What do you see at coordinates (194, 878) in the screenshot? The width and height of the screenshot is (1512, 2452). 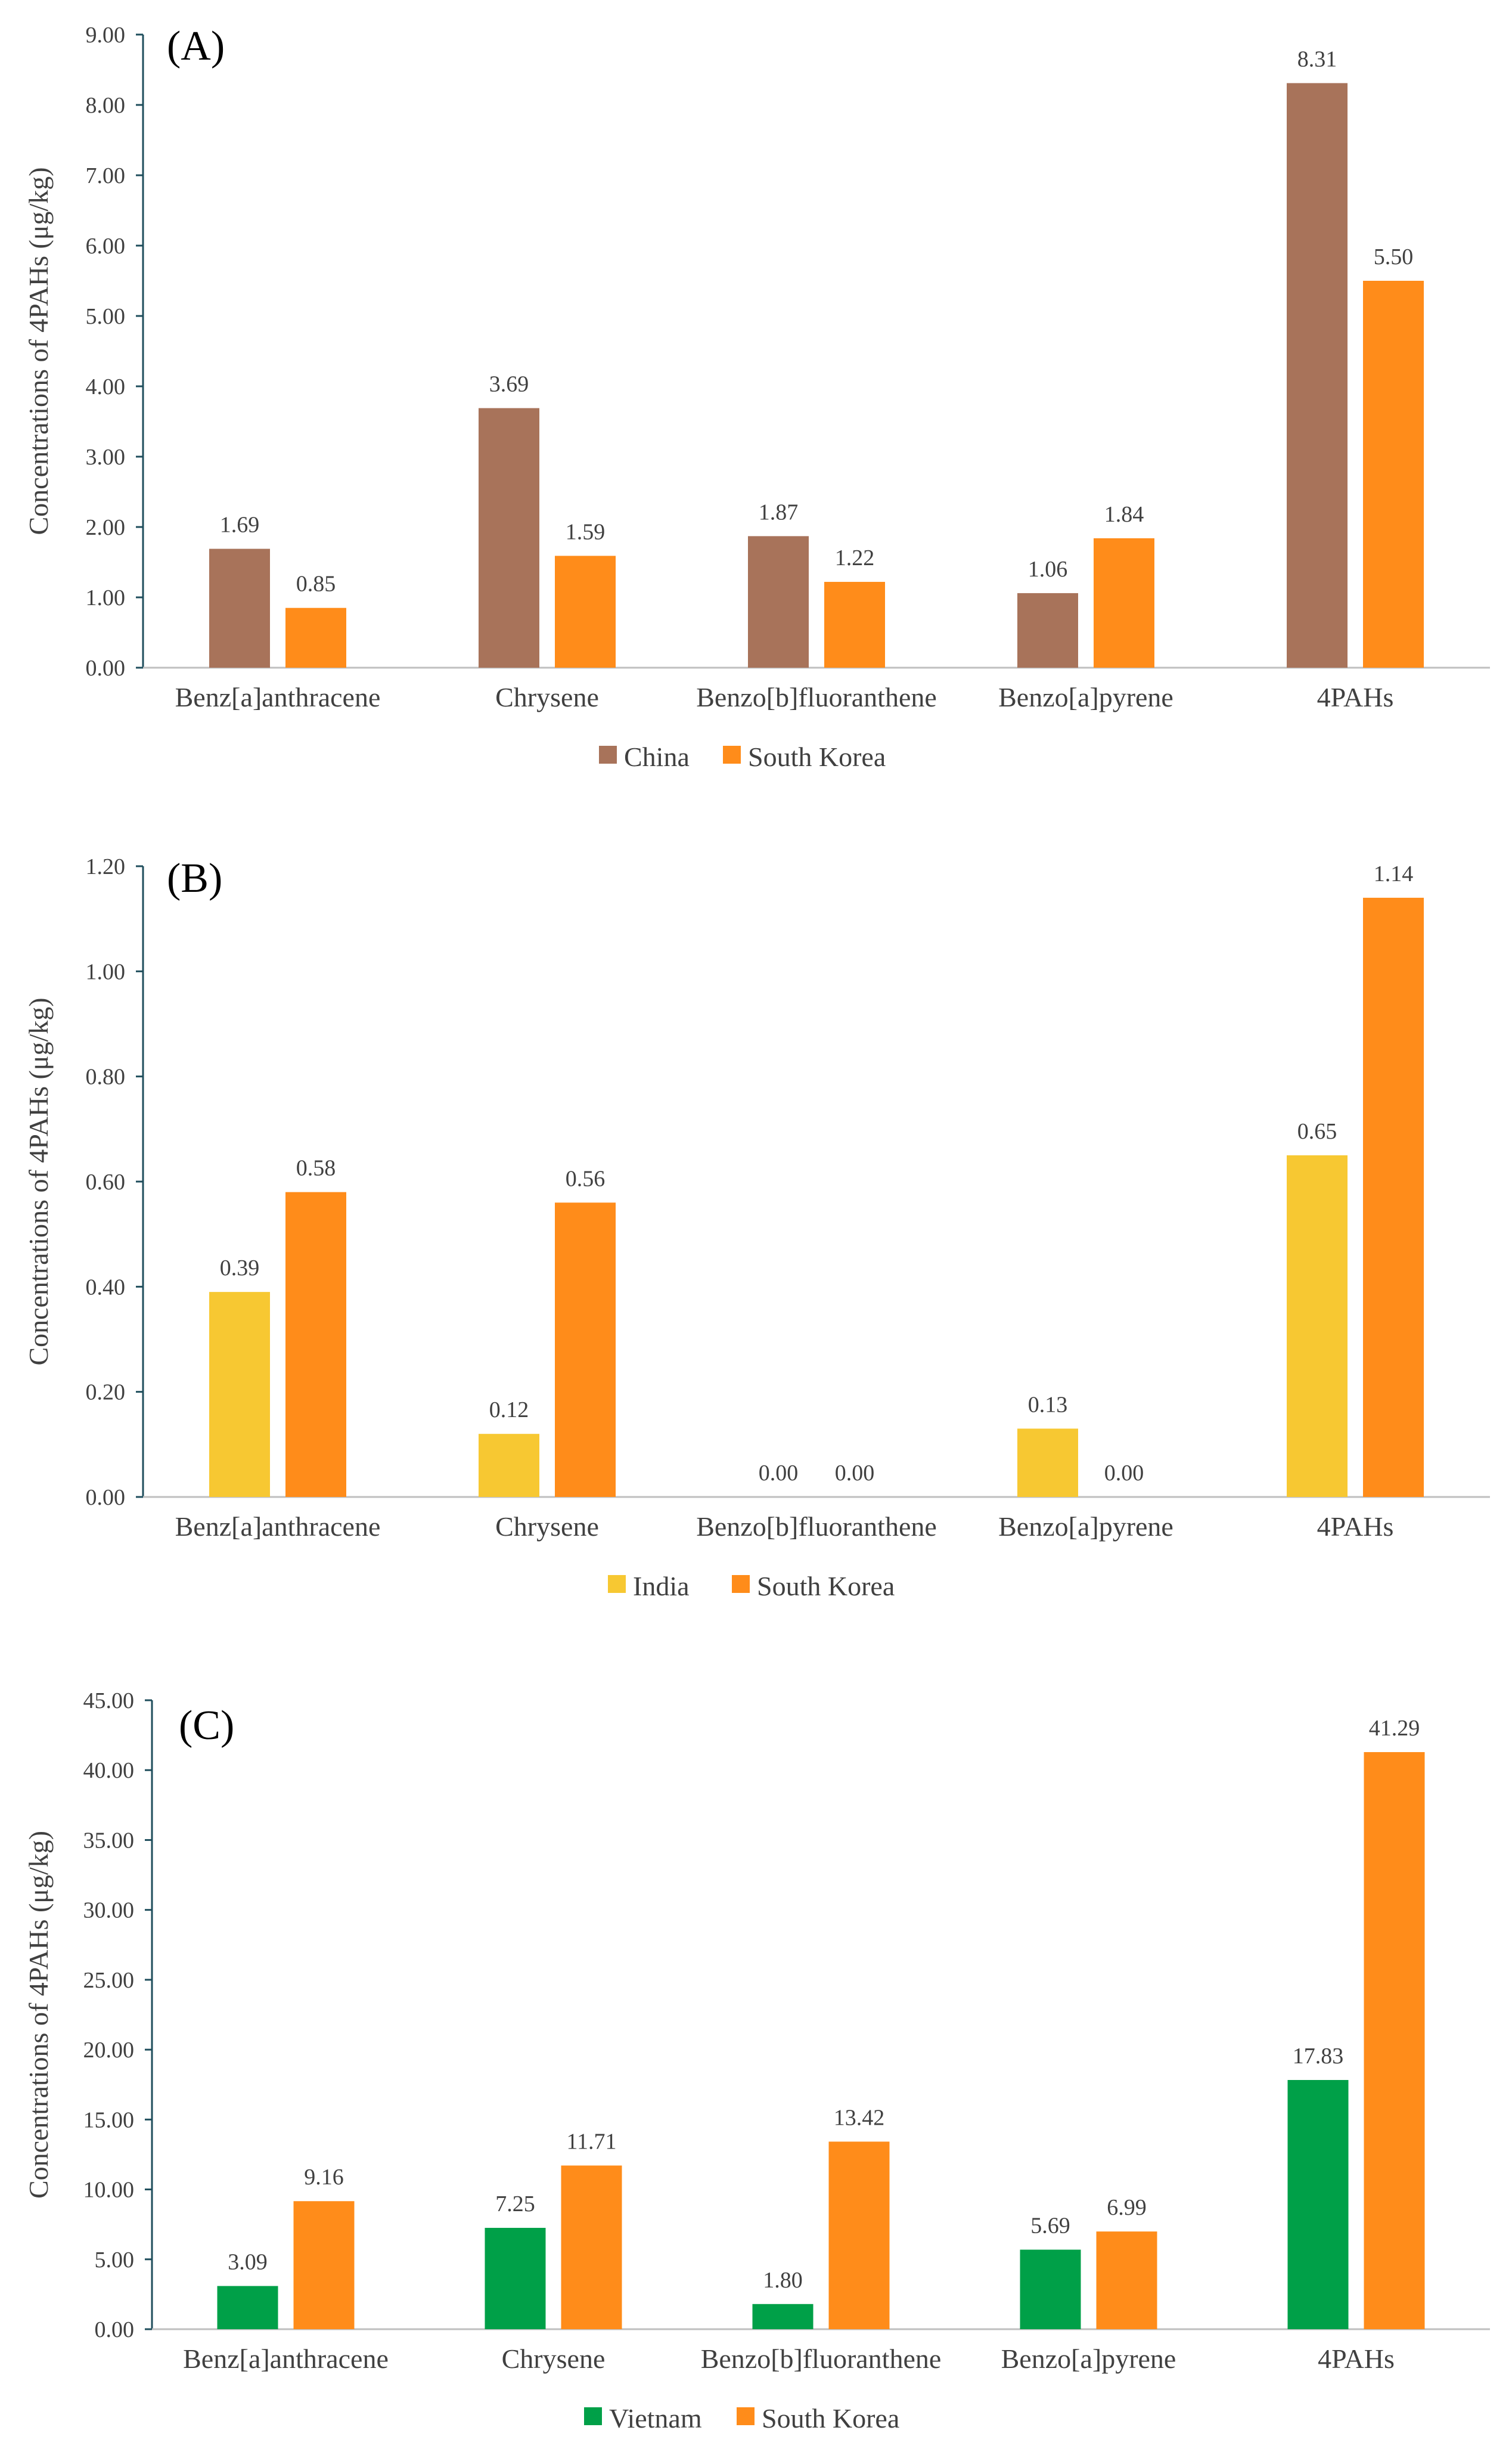 I see `panel-title: (B)` at bounding box center [194, 878].